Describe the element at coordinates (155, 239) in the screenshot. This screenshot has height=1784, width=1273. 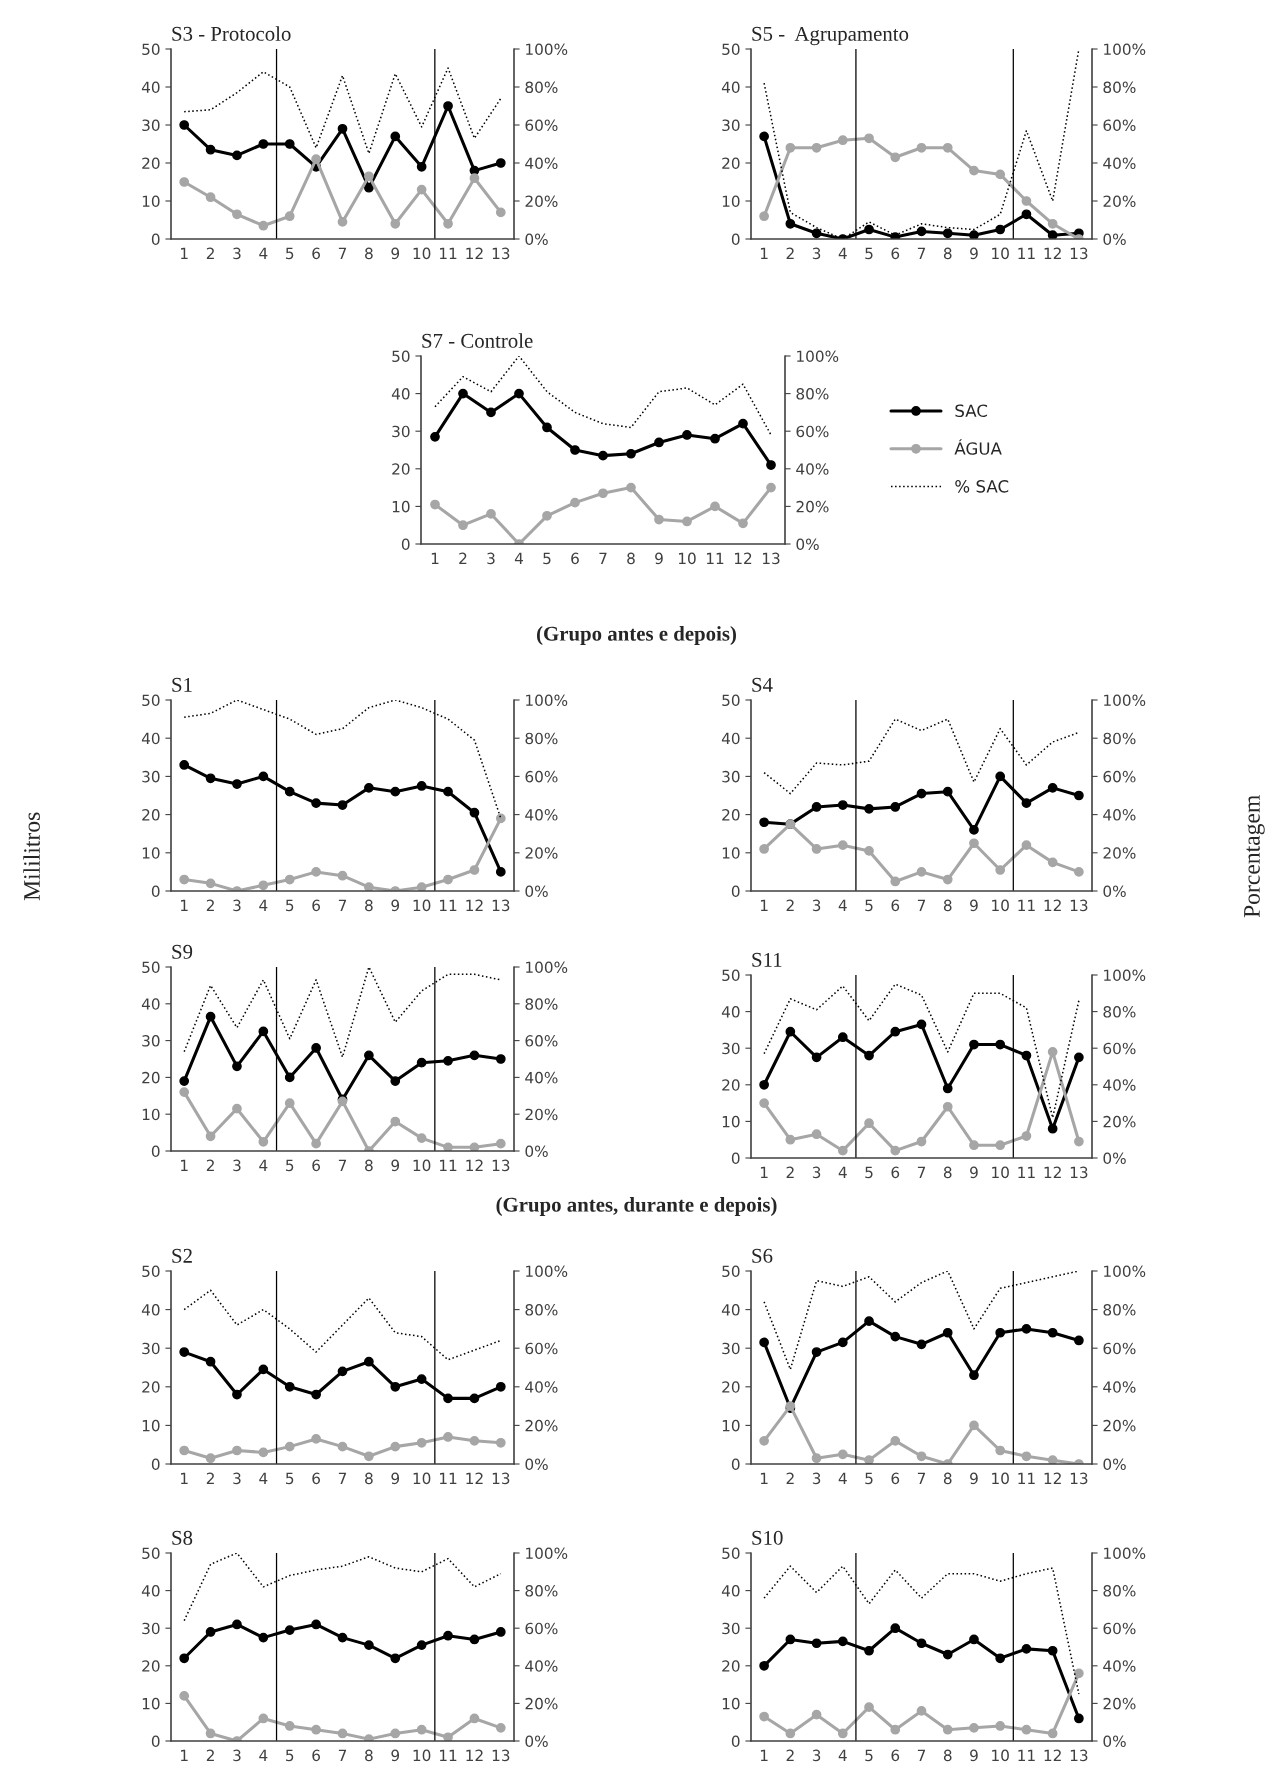
I see `y-tick-label: 0` at that location.